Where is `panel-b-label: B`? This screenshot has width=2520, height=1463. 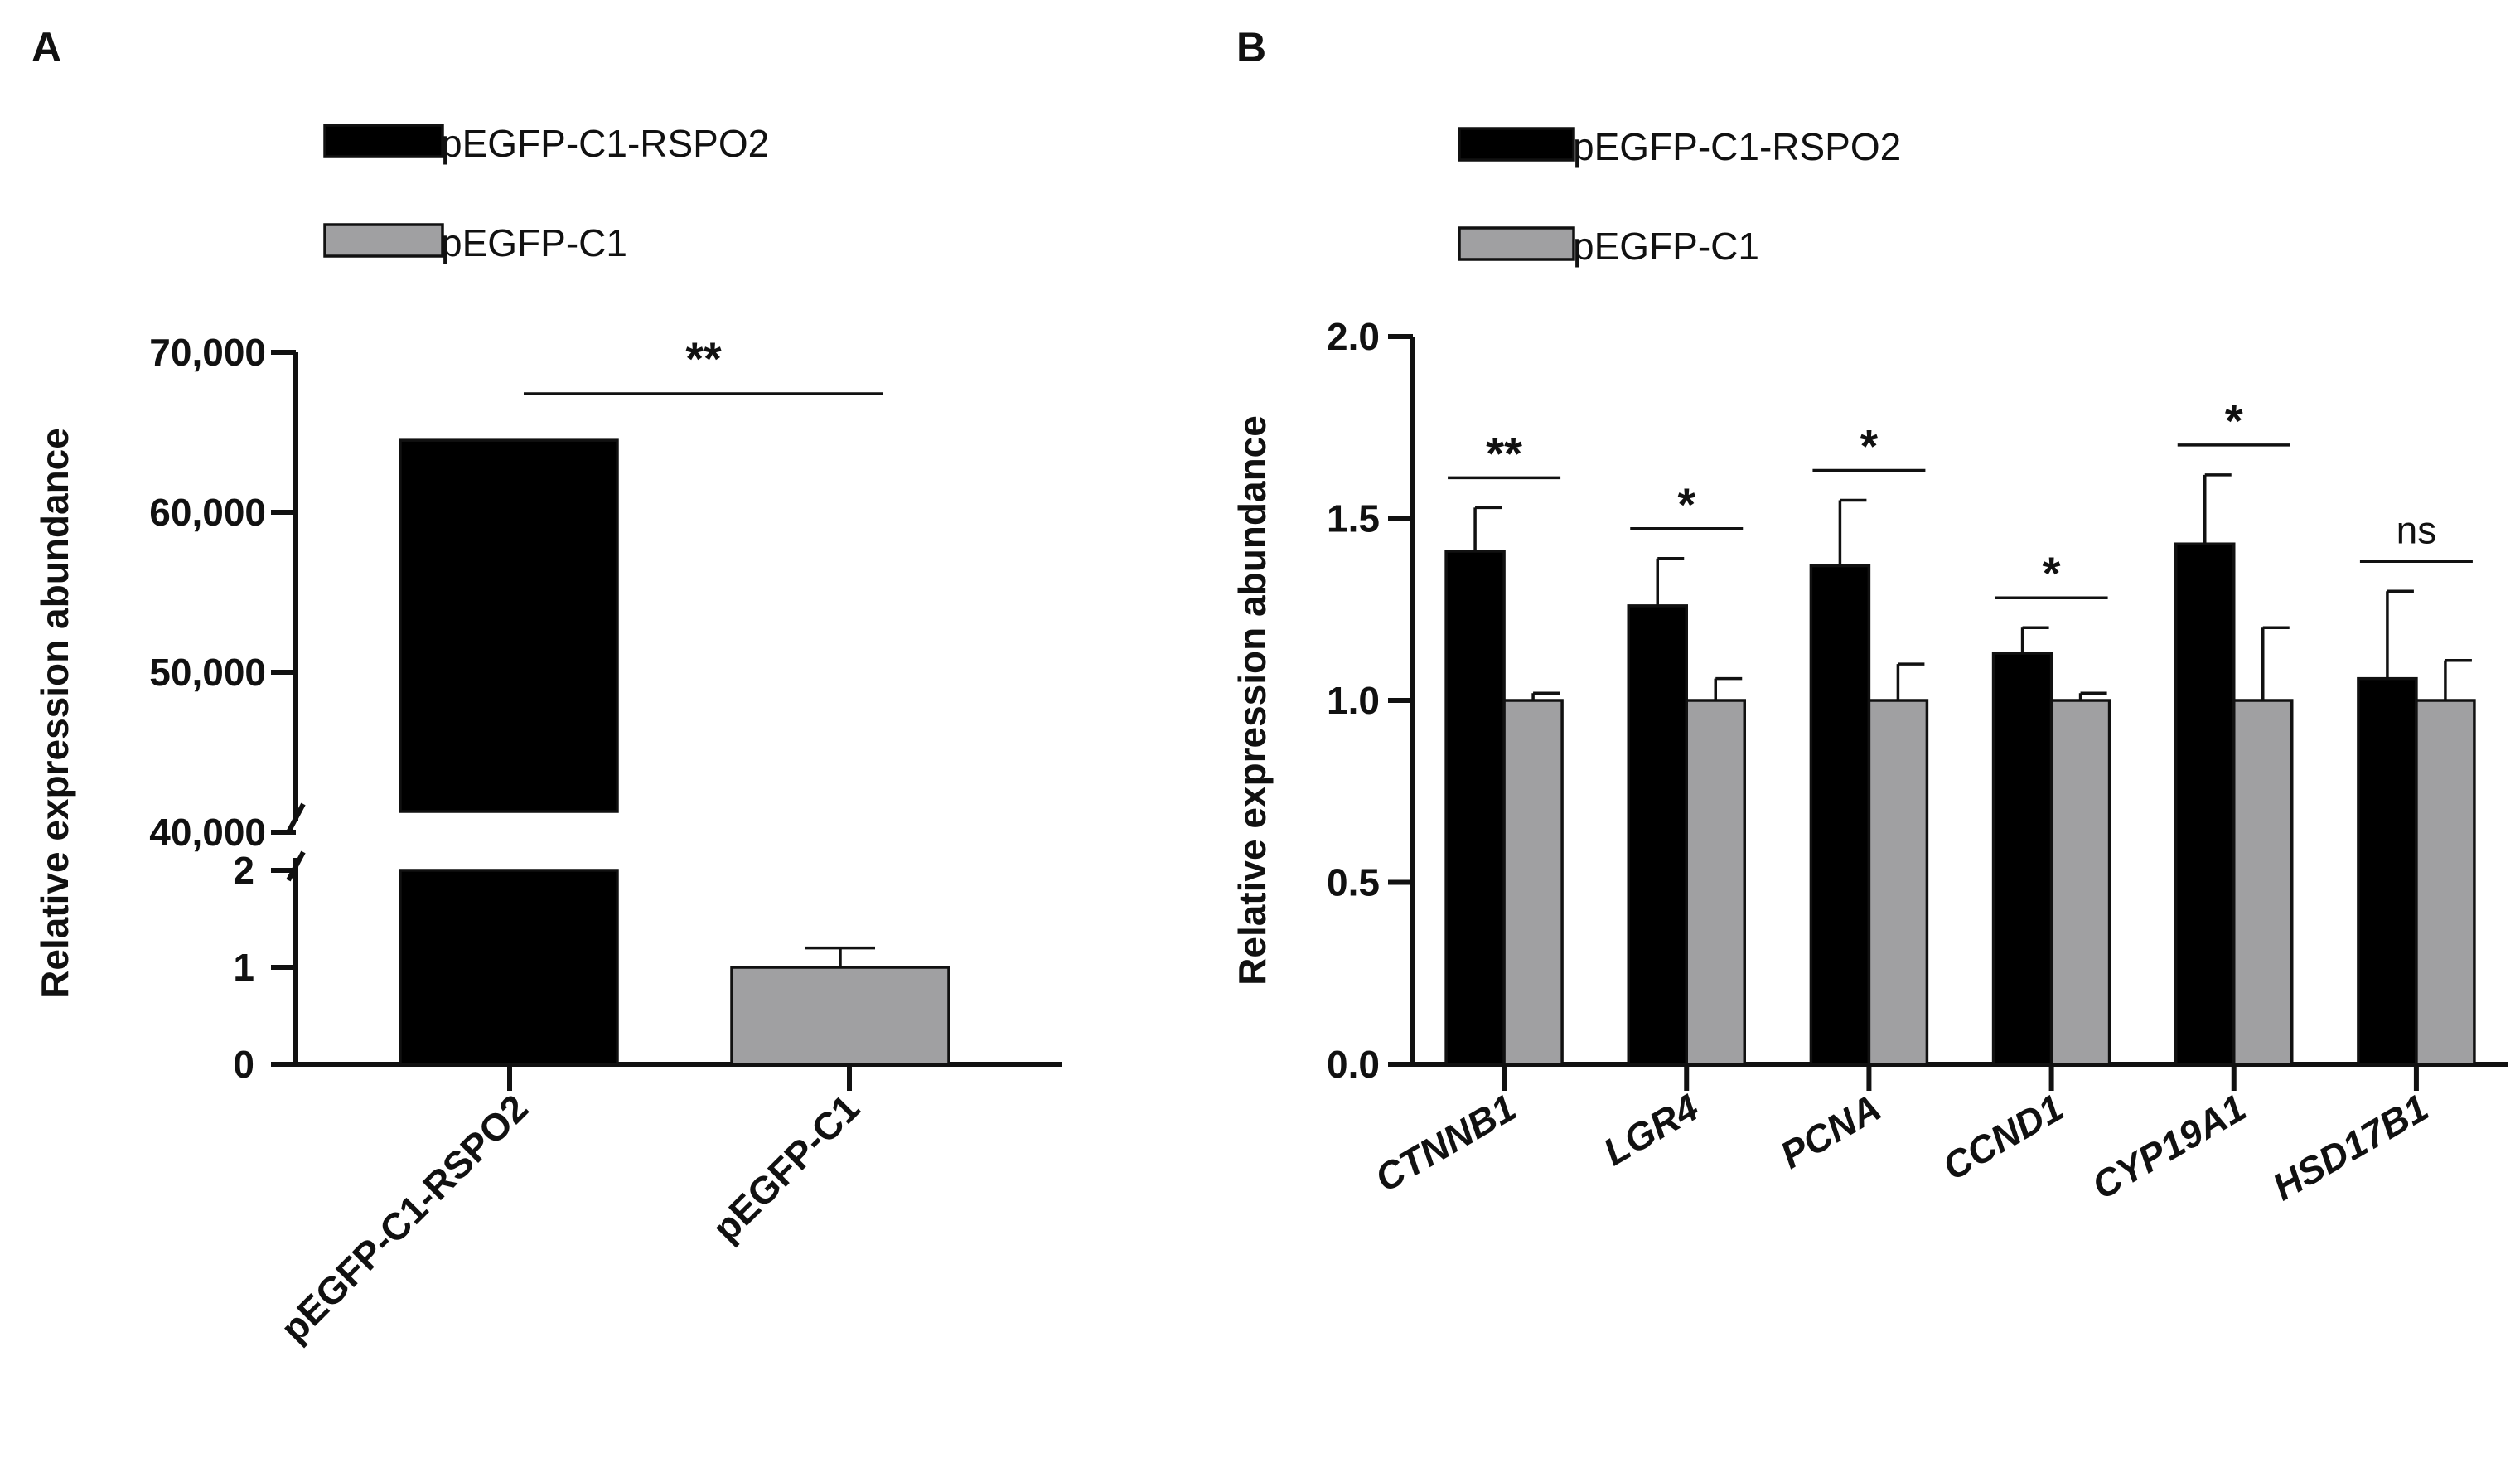
panel-b-label: B is located at coordinates (1251, 47).